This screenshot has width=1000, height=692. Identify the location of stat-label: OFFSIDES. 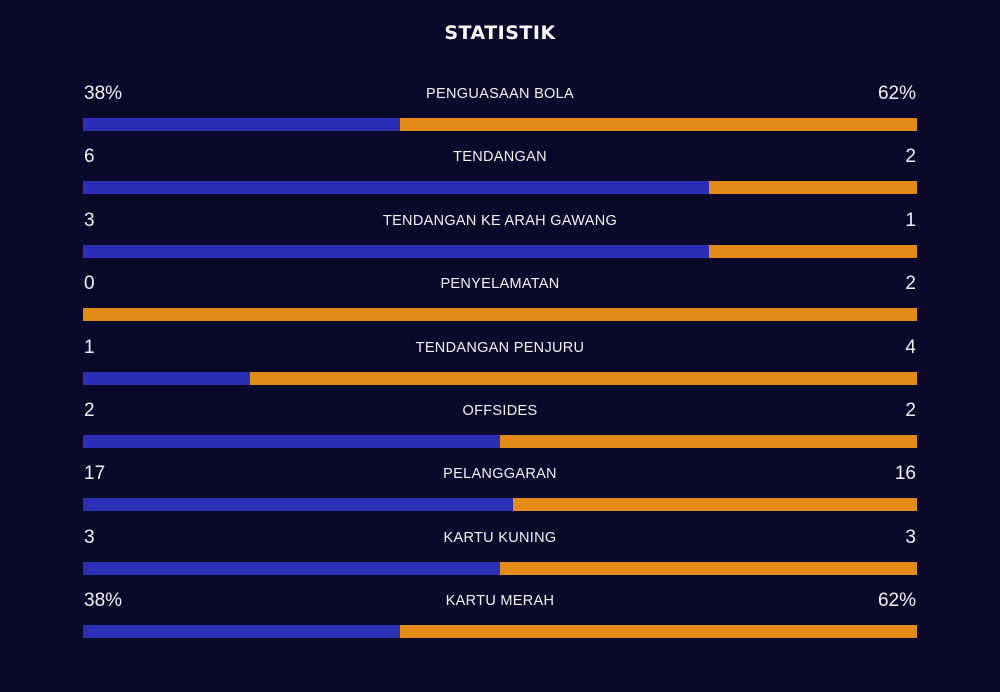
(500, 410).